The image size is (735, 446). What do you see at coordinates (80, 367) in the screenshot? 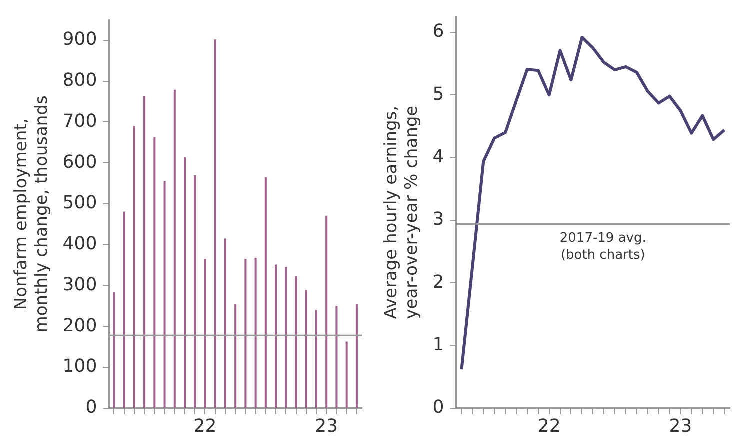
I see `y-tick-label: 100` at bounding box center [80, 367].